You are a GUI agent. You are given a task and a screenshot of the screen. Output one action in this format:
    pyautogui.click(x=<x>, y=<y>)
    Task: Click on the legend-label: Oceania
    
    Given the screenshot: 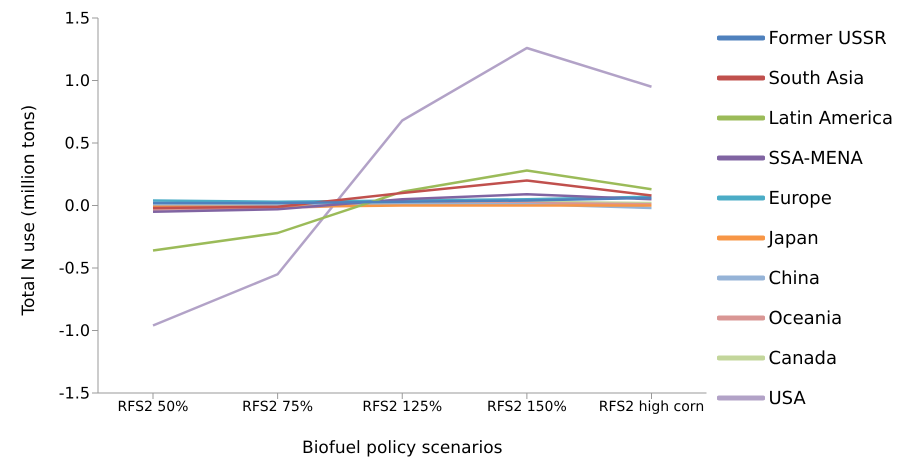 What is the action you would take?
    pyautogui.click(x=805, y=318)
    